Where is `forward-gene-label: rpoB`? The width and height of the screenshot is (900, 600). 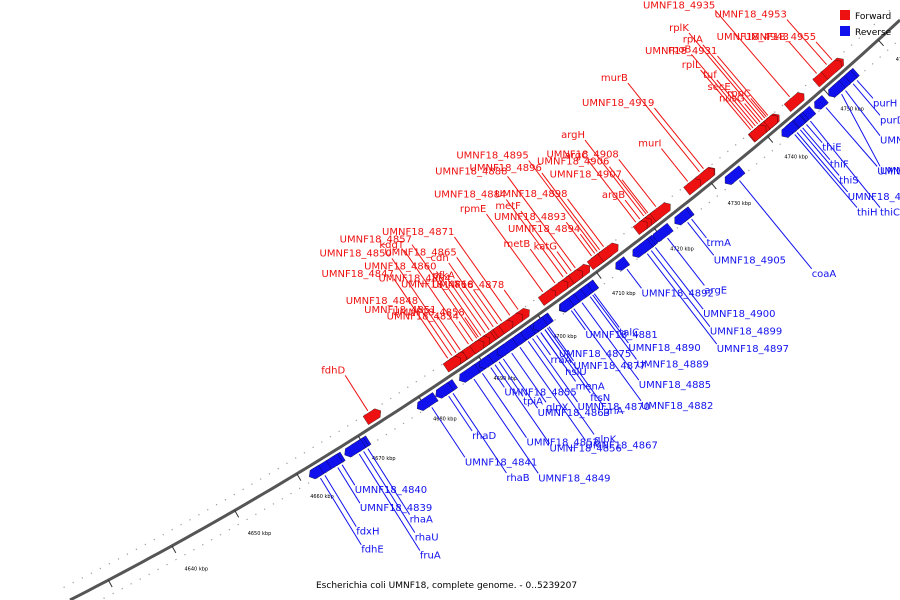 forward-gene-label: rpoB is located at coordinates (680, 49).